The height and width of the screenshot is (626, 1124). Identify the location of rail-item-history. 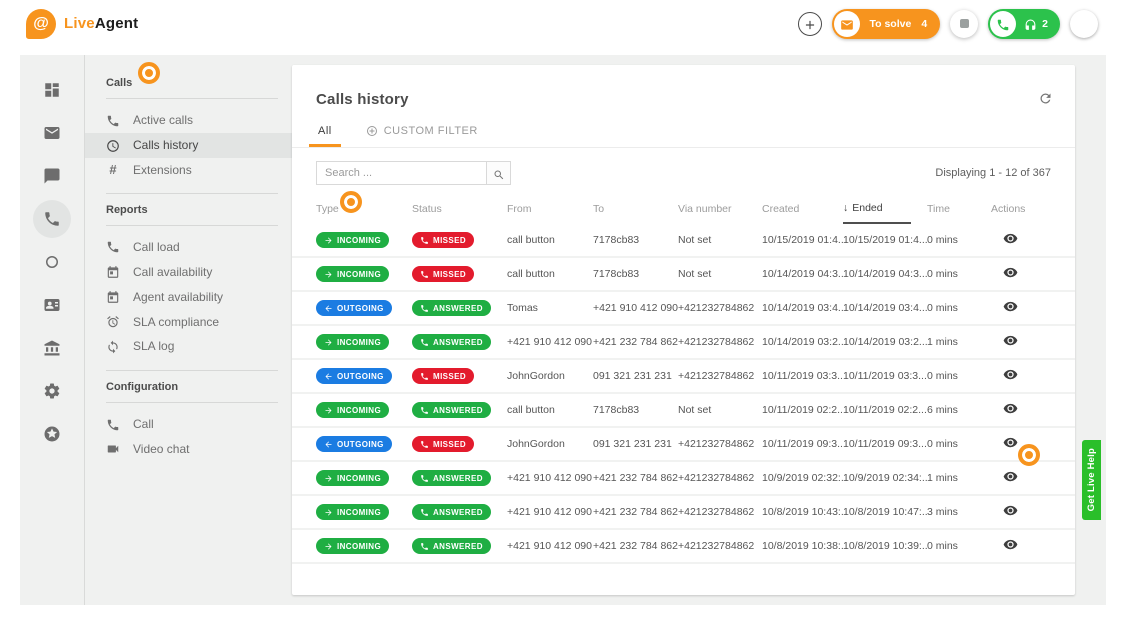
(52, 262).